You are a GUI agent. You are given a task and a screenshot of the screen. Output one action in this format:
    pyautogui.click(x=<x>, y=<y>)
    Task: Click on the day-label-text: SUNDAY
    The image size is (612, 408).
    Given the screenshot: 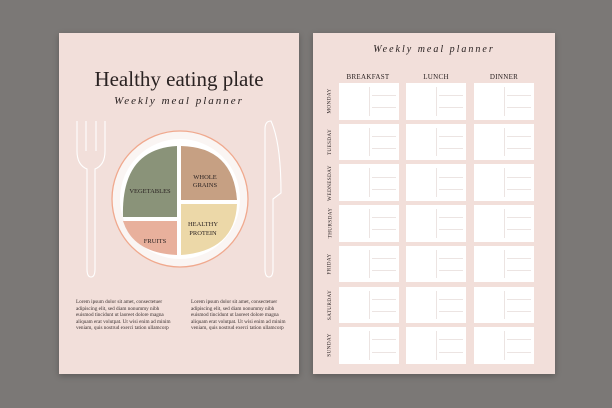 What is the action you would take?
    pyautogui.click(x=330, y=345)
    